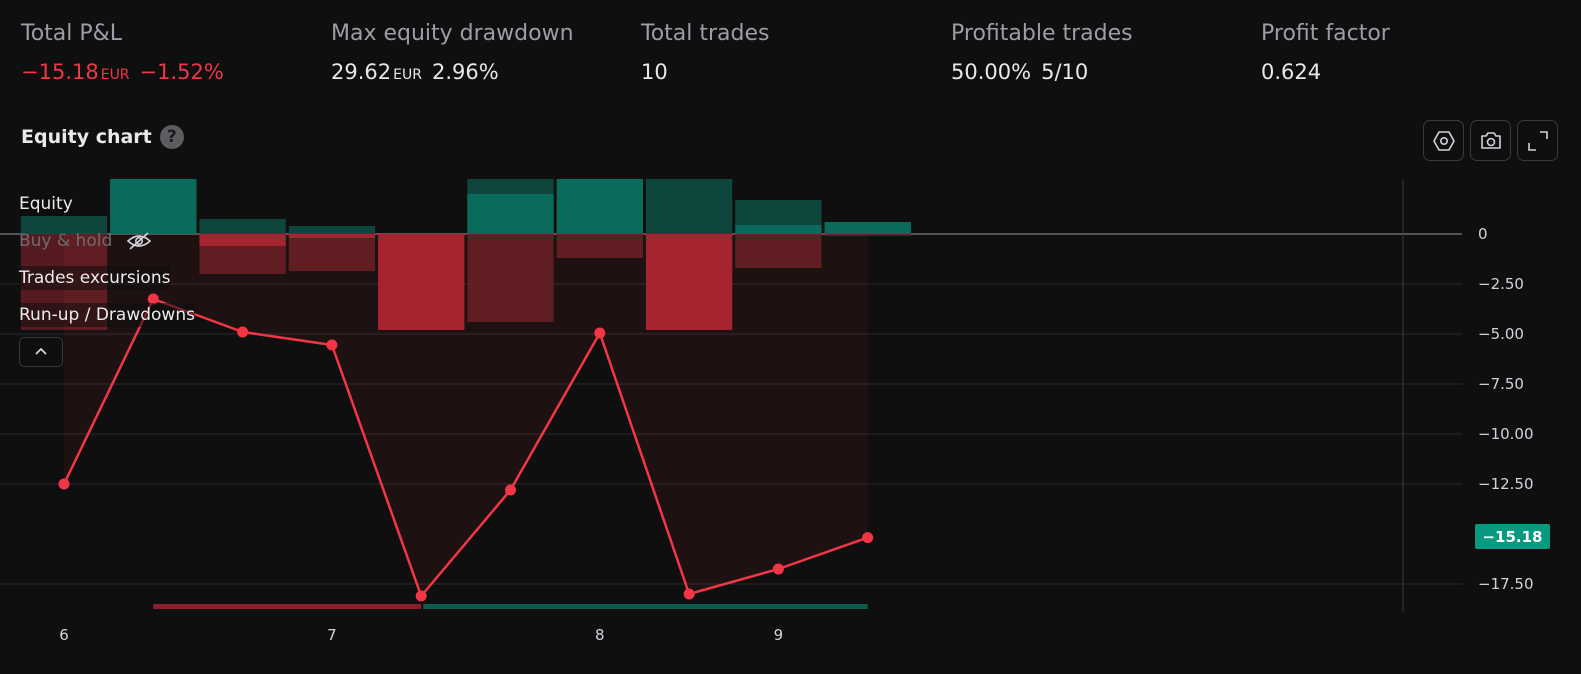 The image size is (1581, 674). What do you see at coordinates (991, 72) in the screenshot?
I see `stat-value: 50.00%` at bounding box center [991, 72].